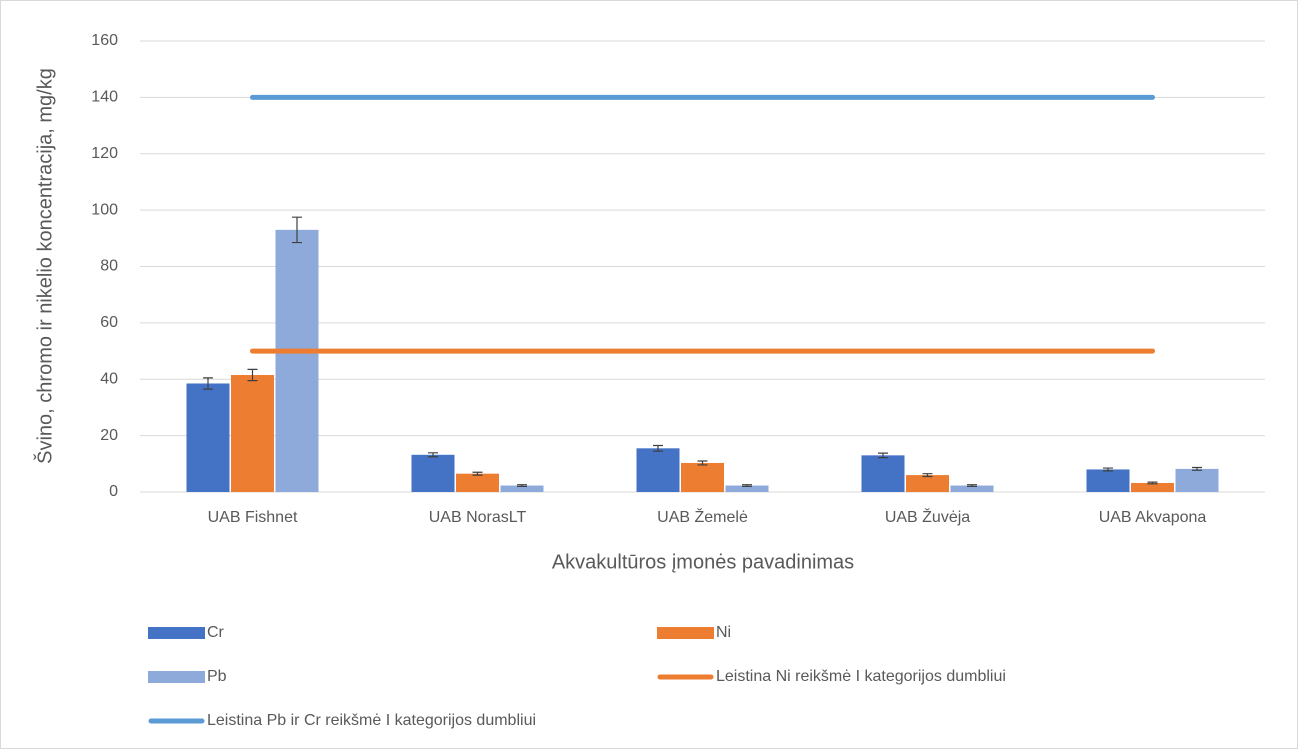 This screenshot has width=1298, height=754. Describe the element at coordinates (723, 632) in the screenshot. I see `legend-label: Ni` at that location.